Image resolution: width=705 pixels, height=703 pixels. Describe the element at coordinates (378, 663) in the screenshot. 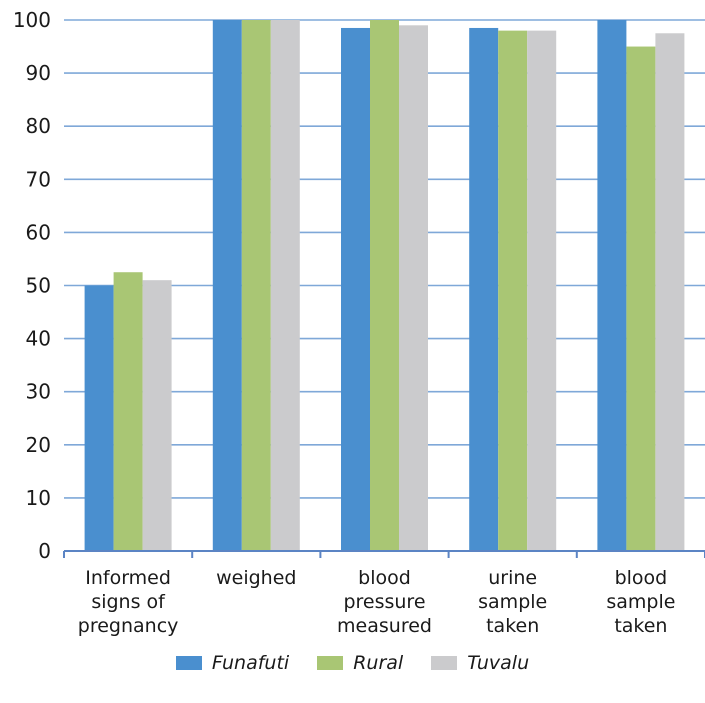

I see `legend-label-rural: Rural` at that location.